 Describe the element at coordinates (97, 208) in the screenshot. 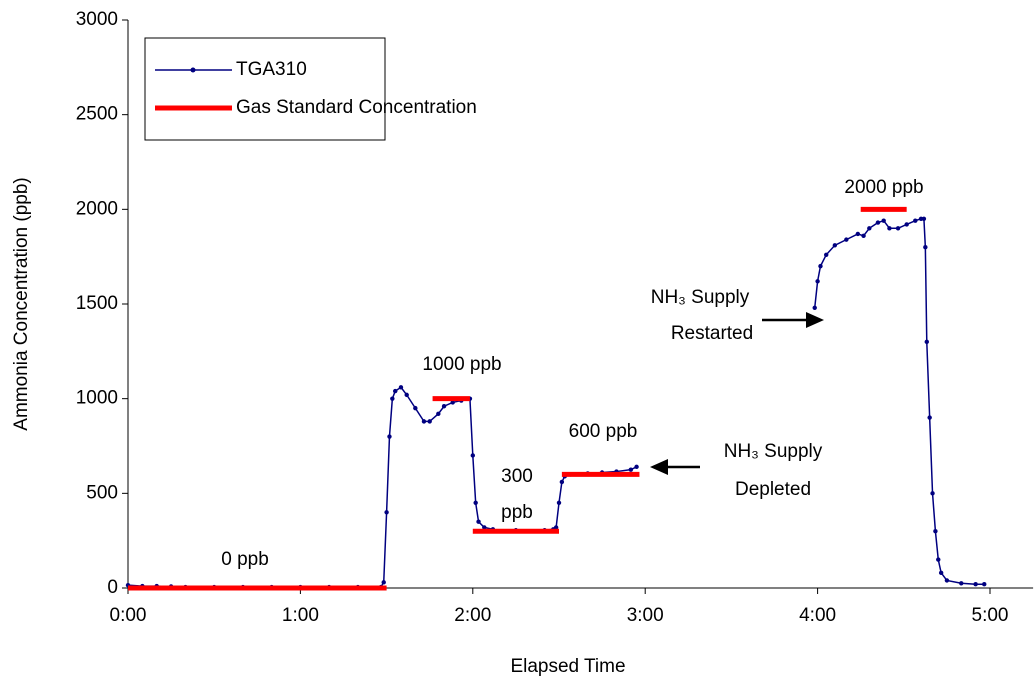

I see `y-tick-label: 2000` at that location.